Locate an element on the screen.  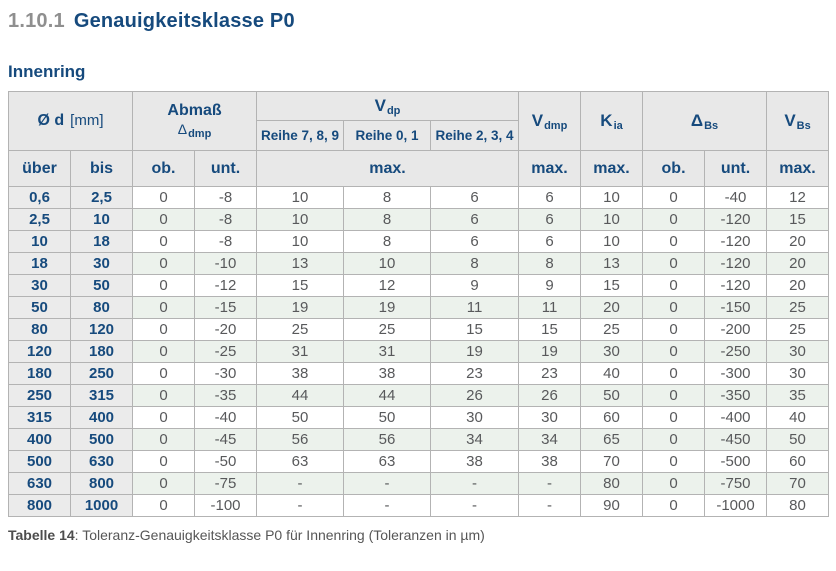
cell-bis: 500 is located at coordinates (101, 439).